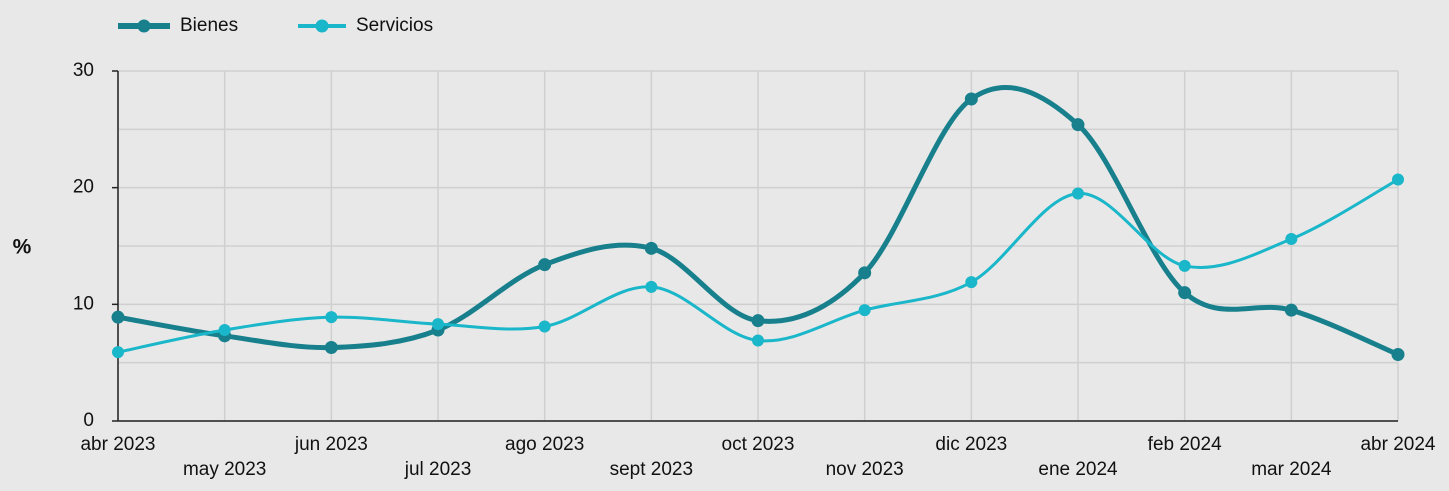 The image size is (1449, 491). I want to click on x-tick-label: jul 2023, so click(438, 469).